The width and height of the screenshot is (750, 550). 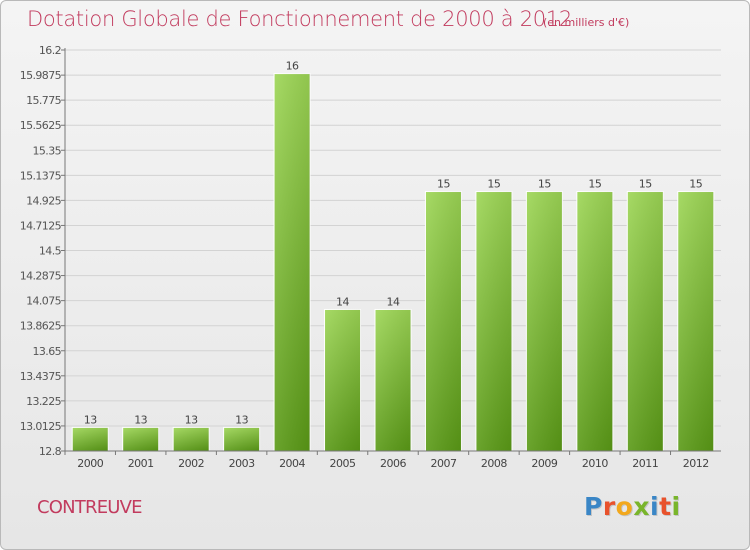 I want to click on y-tick-label: 16.2, so click(x=50, y=50).